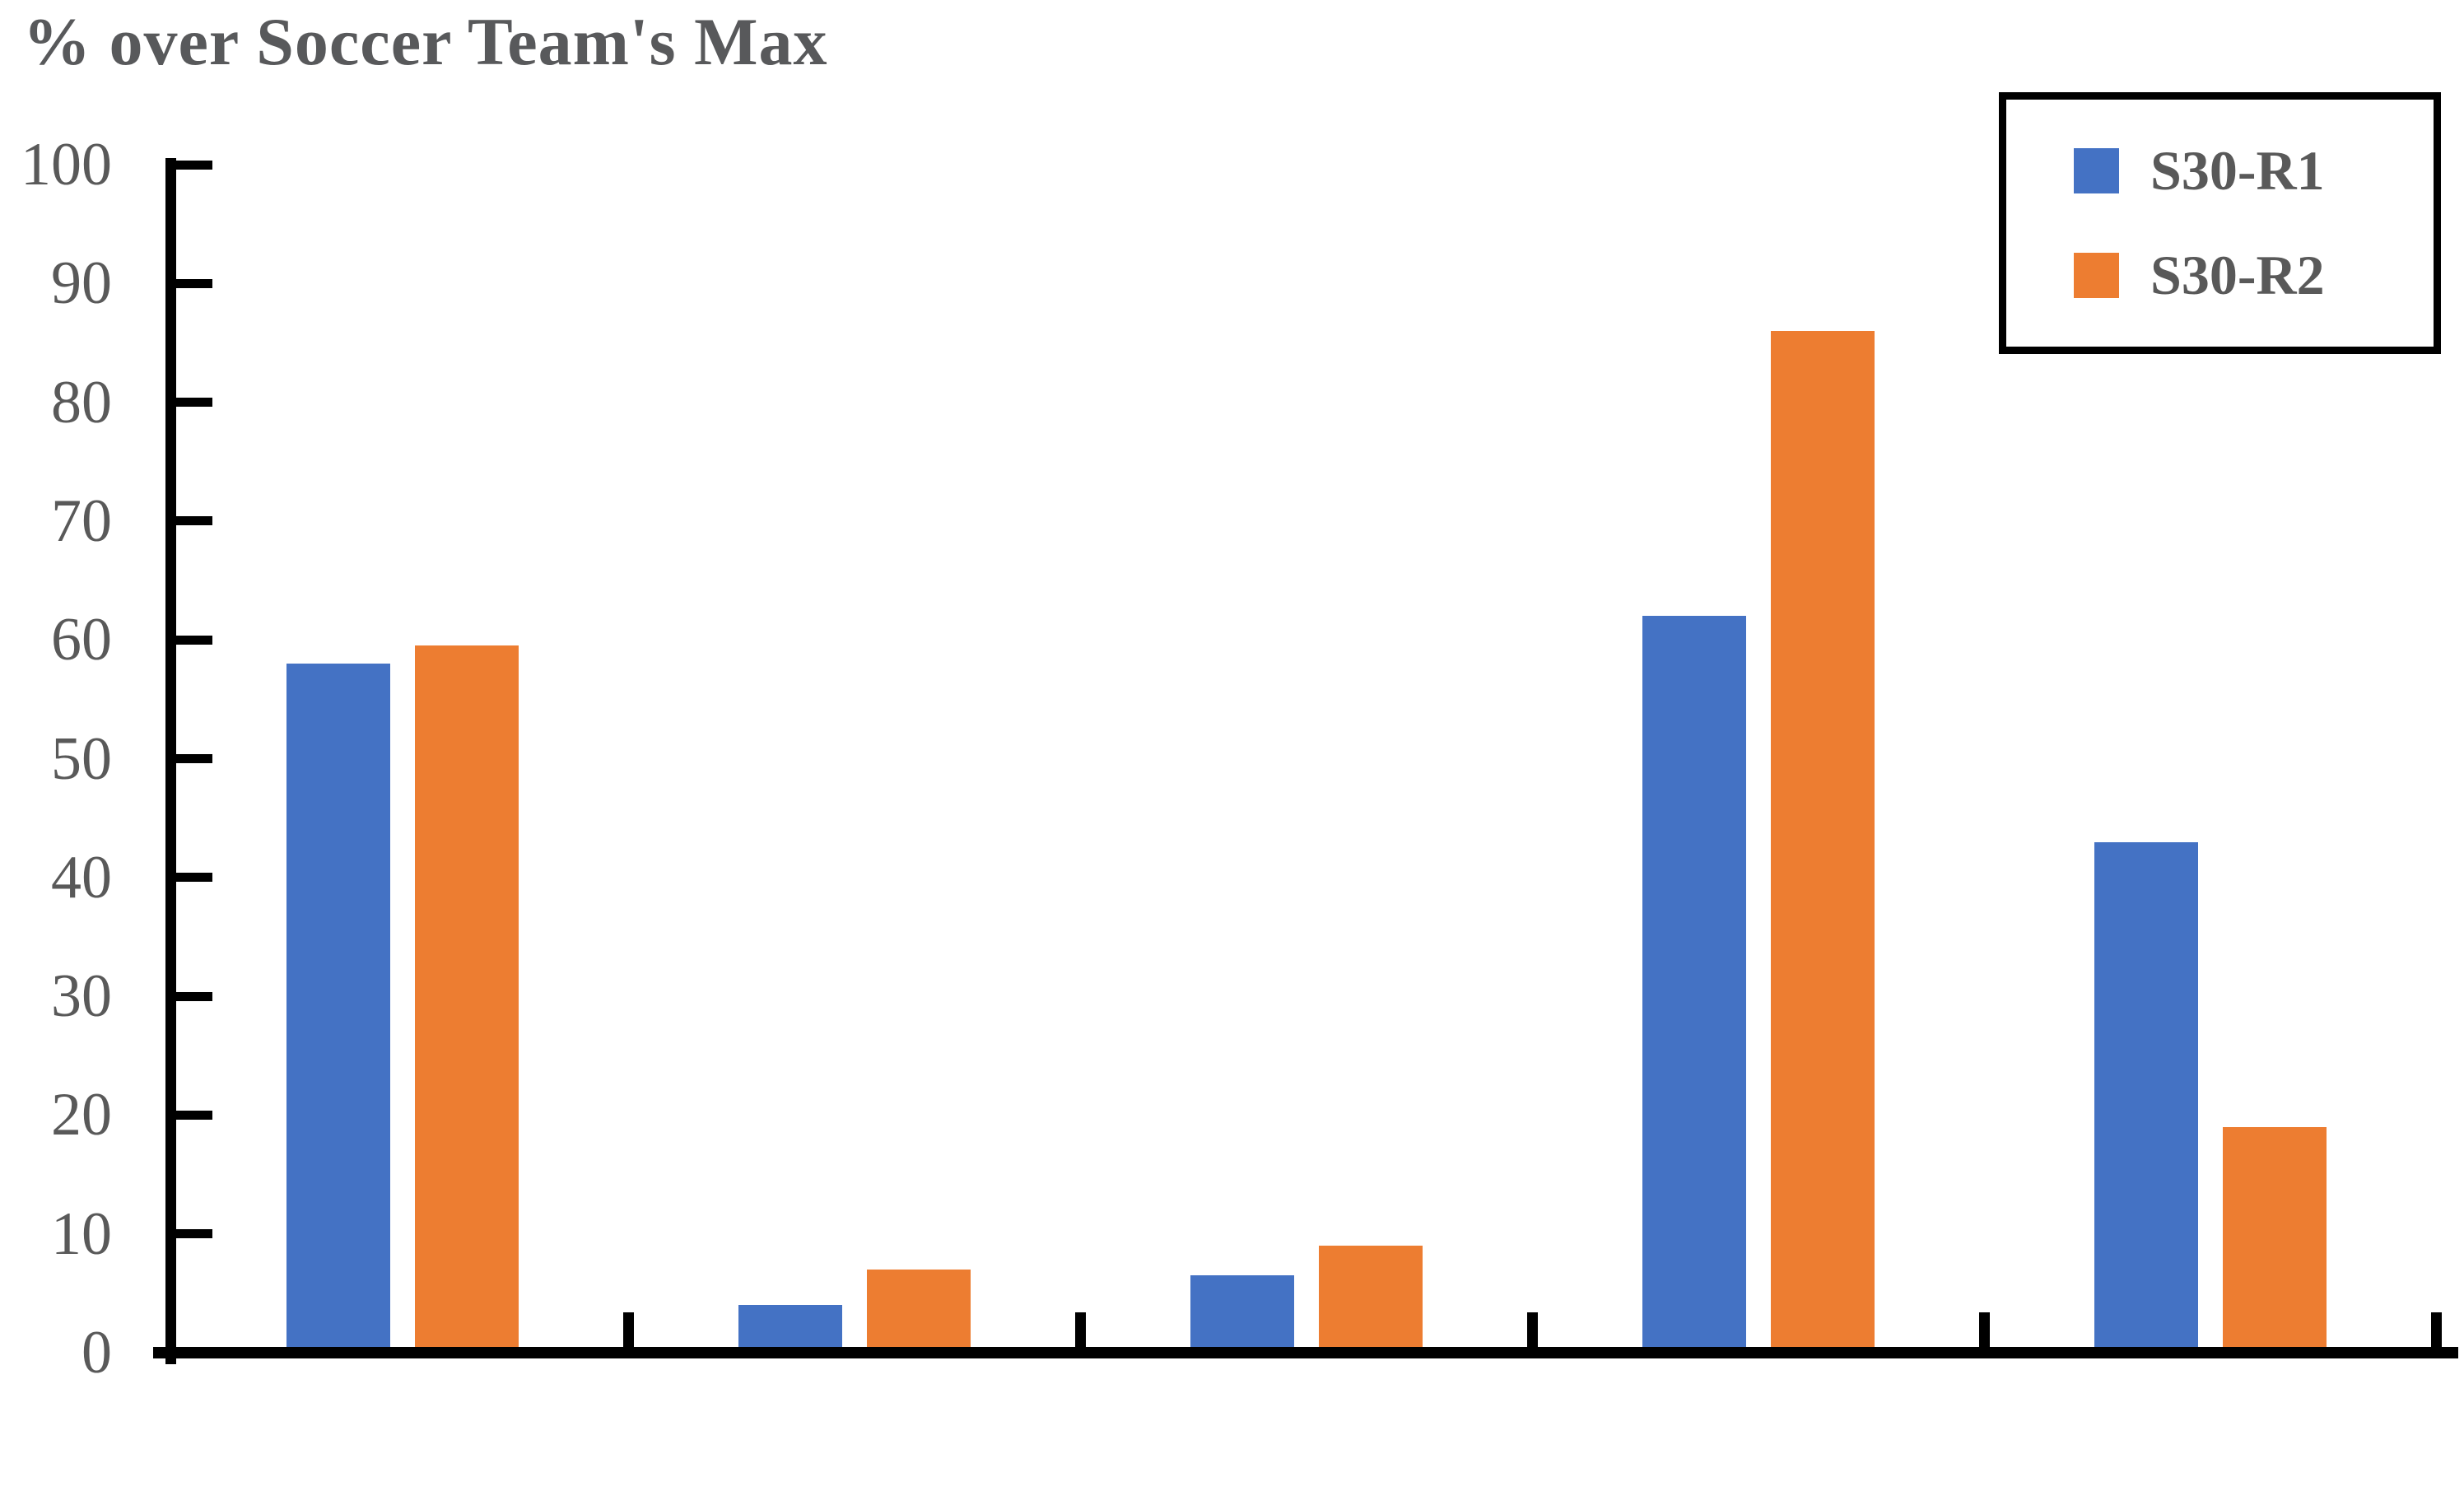  I want to click on y-tick-label-0: 0, so click(97, 1352).